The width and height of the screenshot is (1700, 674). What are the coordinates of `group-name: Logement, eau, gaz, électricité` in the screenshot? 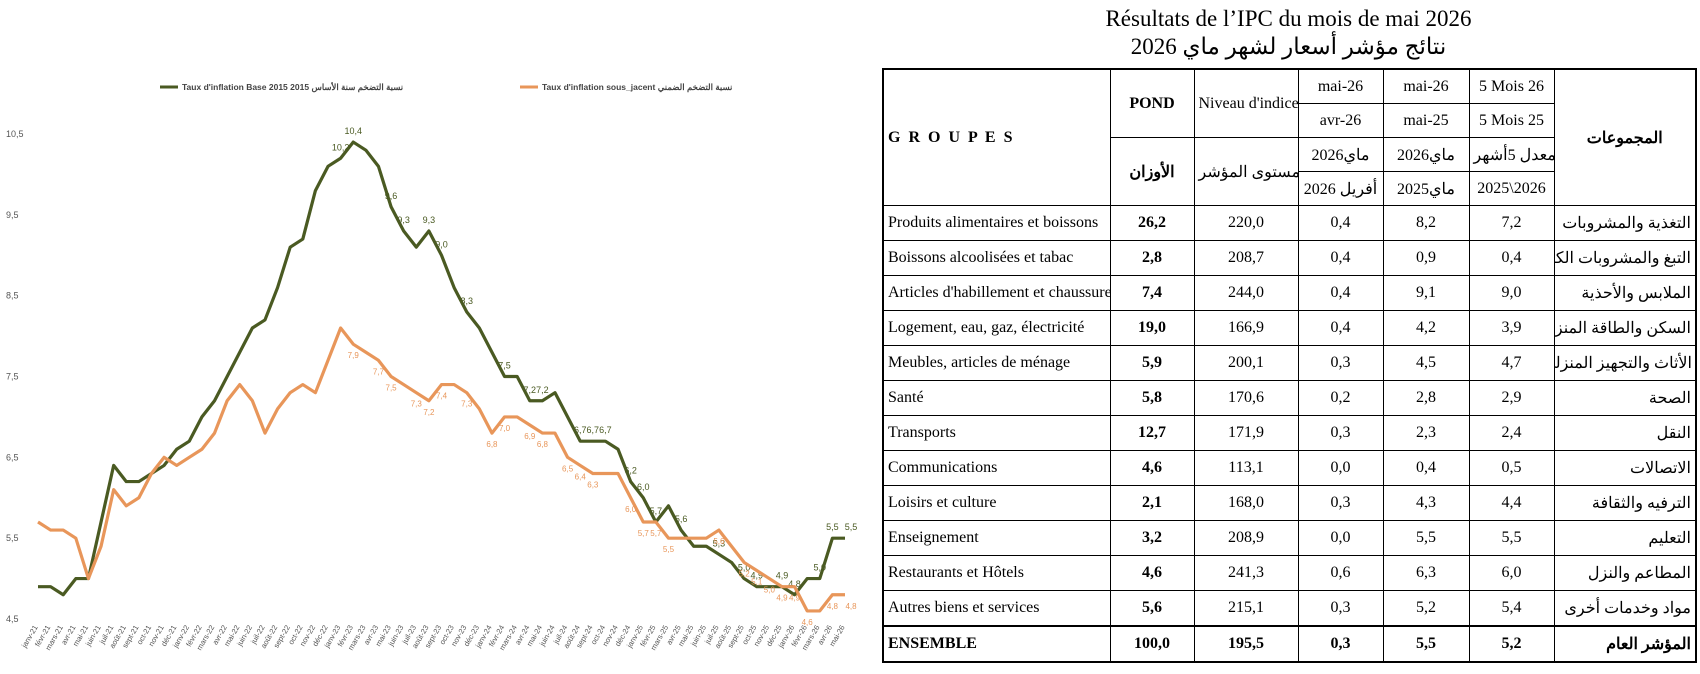 It's located at (996, 328).